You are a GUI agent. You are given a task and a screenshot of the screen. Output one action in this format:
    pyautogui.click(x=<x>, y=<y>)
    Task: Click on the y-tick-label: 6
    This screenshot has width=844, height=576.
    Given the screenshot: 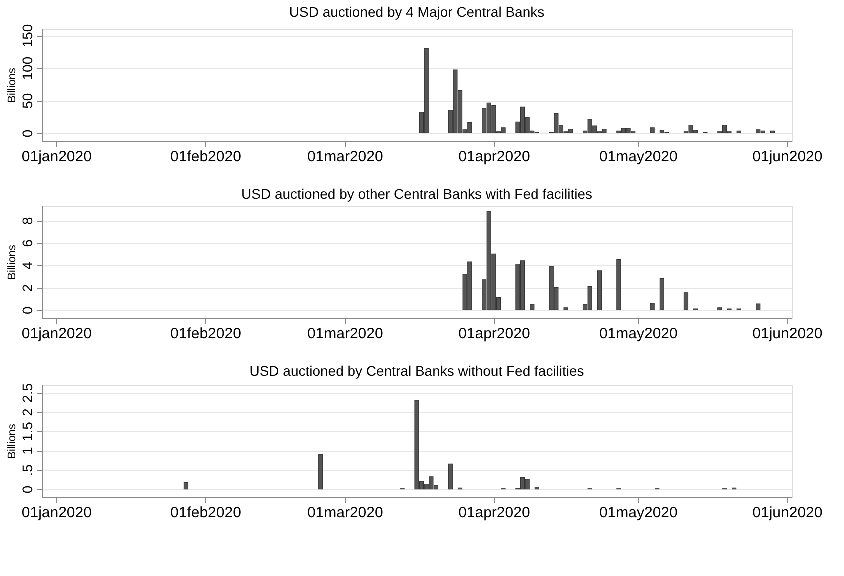 What is the action you would take?
    pyautogui.click(x=28, y=243)
    